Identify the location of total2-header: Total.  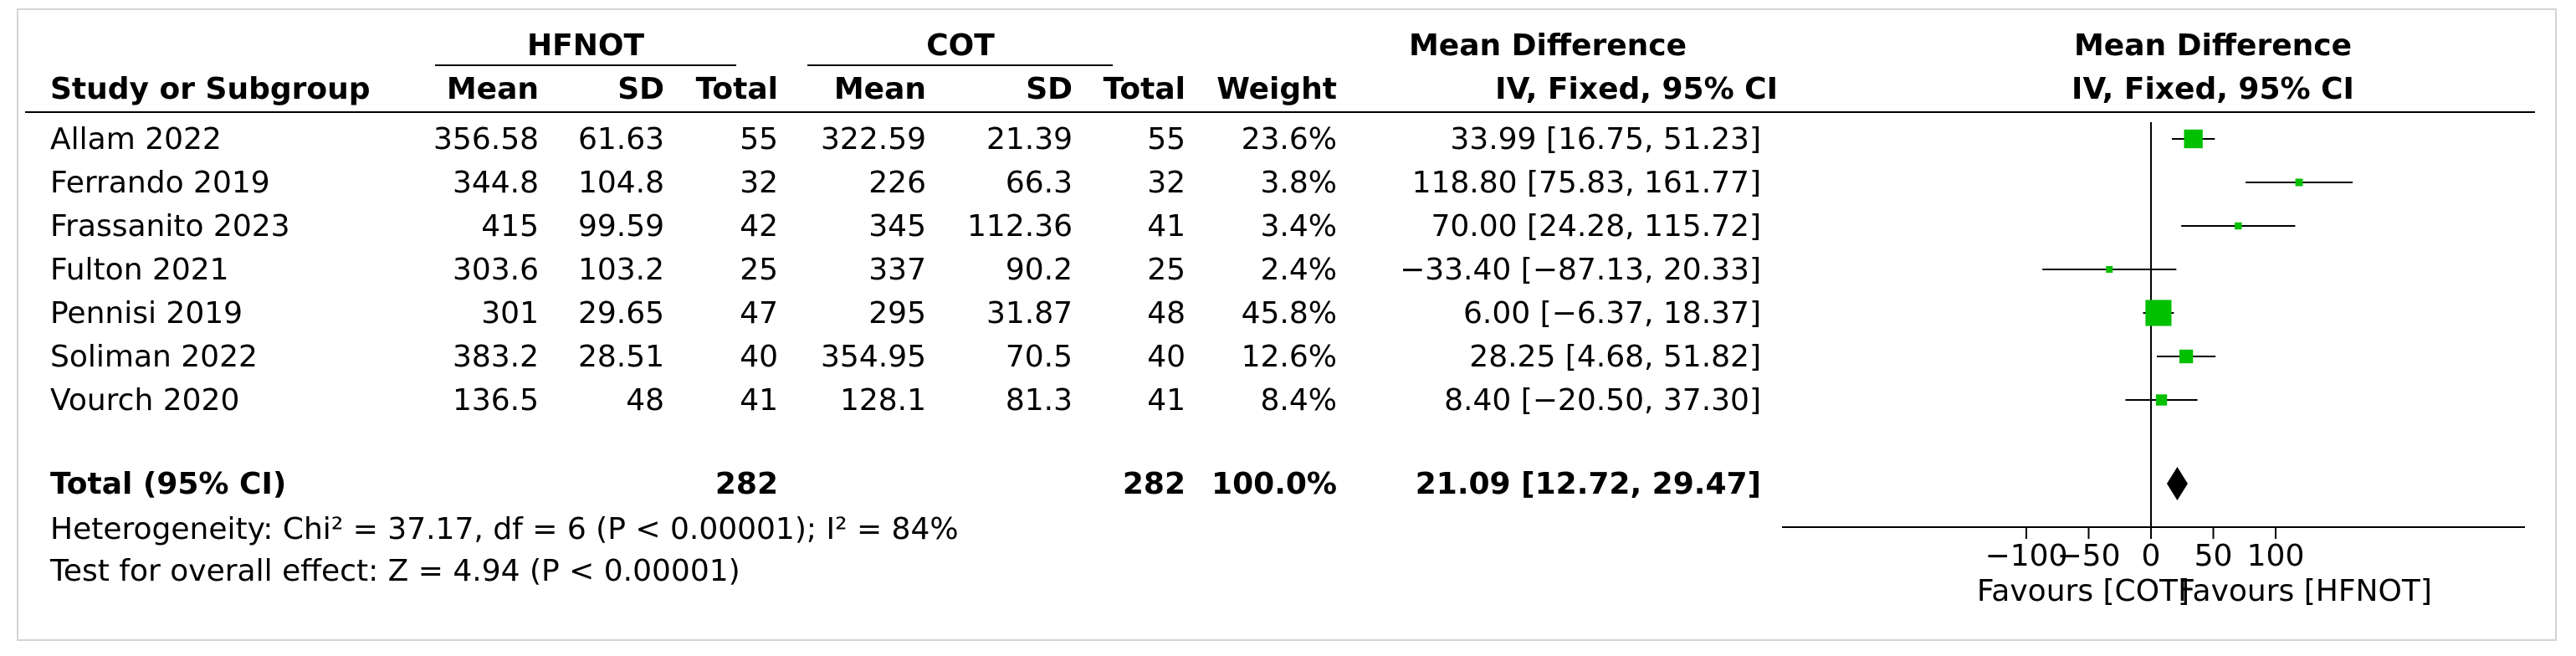
(1145, 89).